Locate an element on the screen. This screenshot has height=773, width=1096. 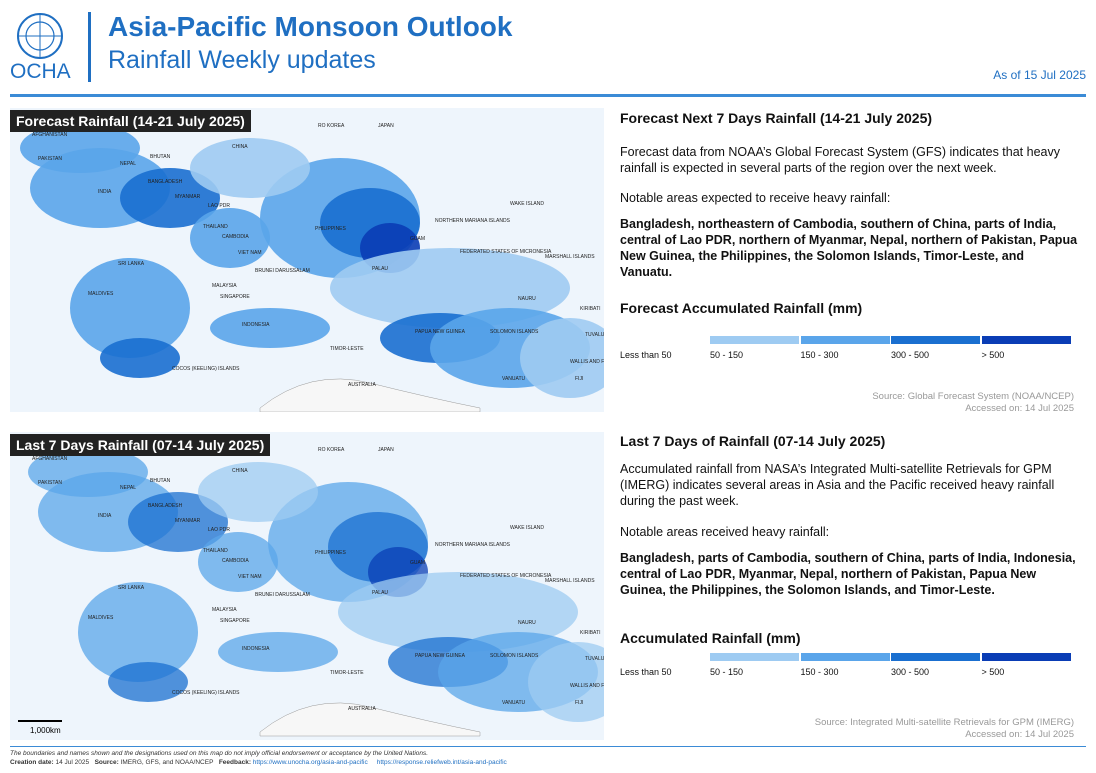
map-label: COCOS (KEELING) ISLANDS is located at coordinates (206, 693).